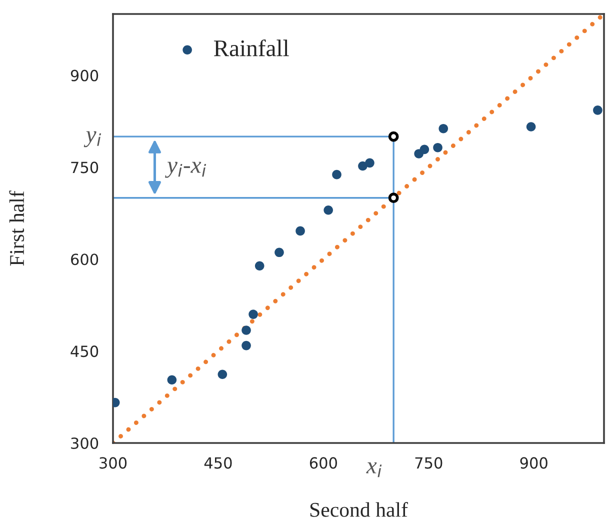  What do you see at coordinates (428, 463) in the screenshot?
I see `x-tick-label: 750` at bounding box center [428, 463].